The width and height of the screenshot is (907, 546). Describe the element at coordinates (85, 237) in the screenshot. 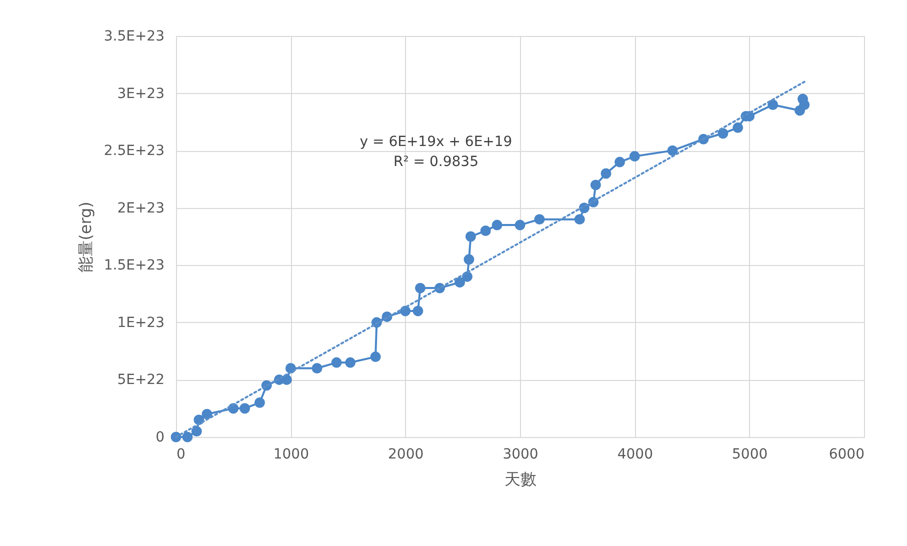

I see `y-axis-title: 能量(erg)` at that location.